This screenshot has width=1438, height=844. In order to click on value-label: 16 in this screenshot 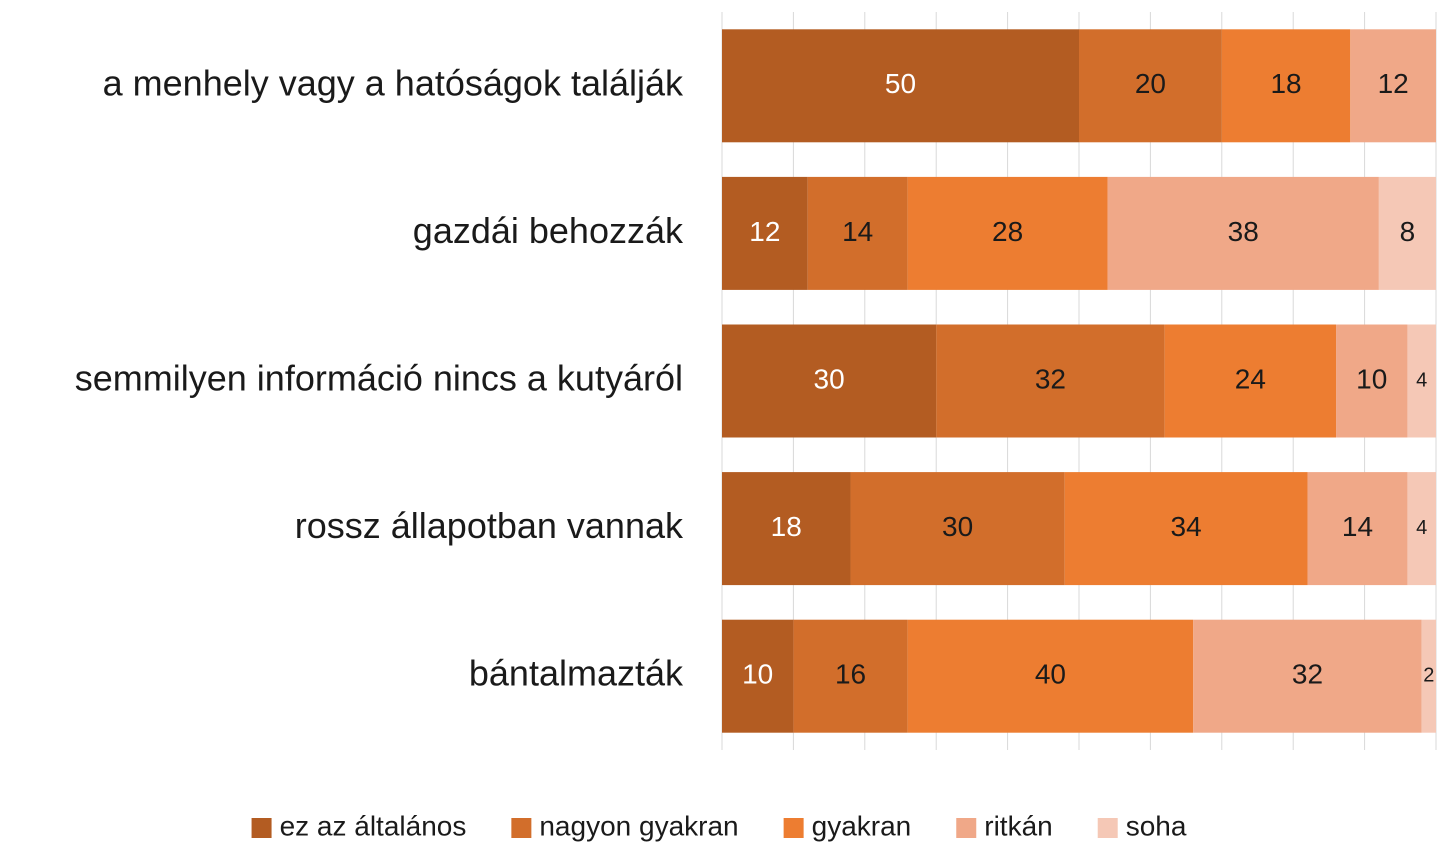, I will do `click(850, 674)`.